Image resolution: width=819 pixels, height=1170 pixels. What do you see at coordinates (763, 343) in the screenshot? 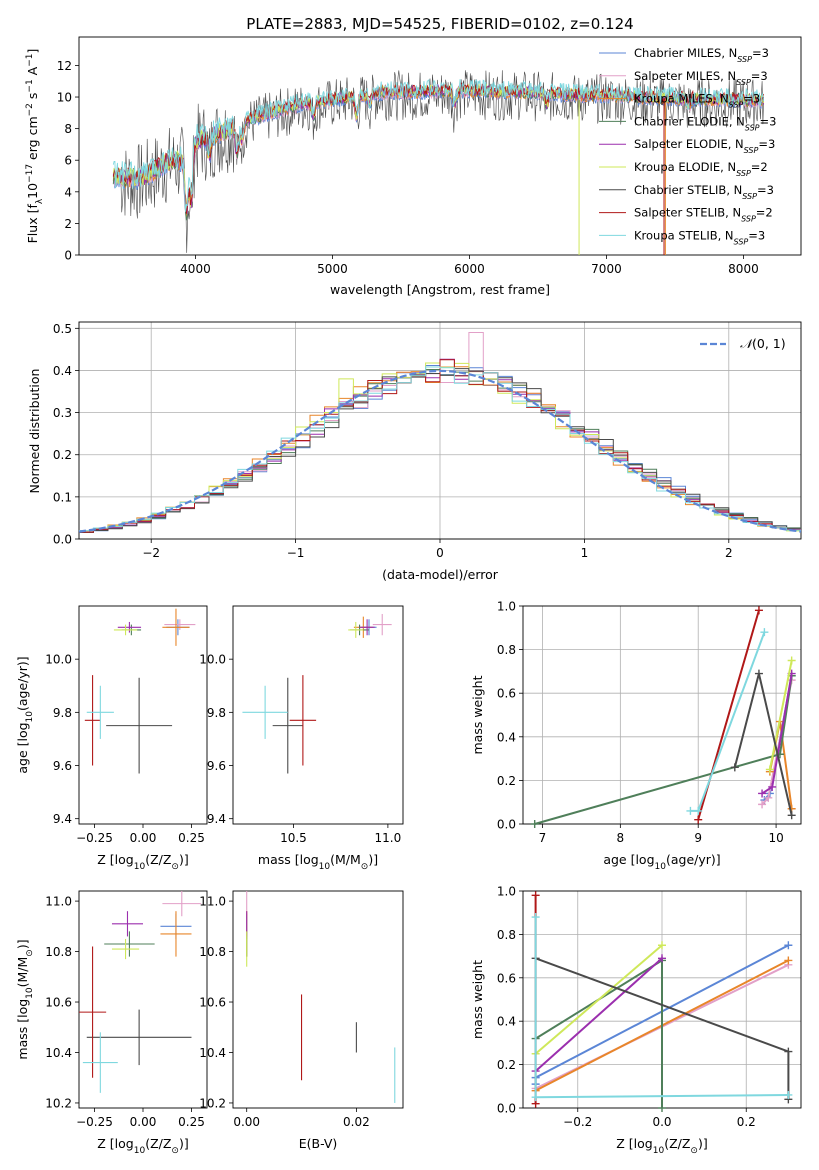
I see `legend-label: 𝒩(0, 1)` at bounding box center [763, 343].